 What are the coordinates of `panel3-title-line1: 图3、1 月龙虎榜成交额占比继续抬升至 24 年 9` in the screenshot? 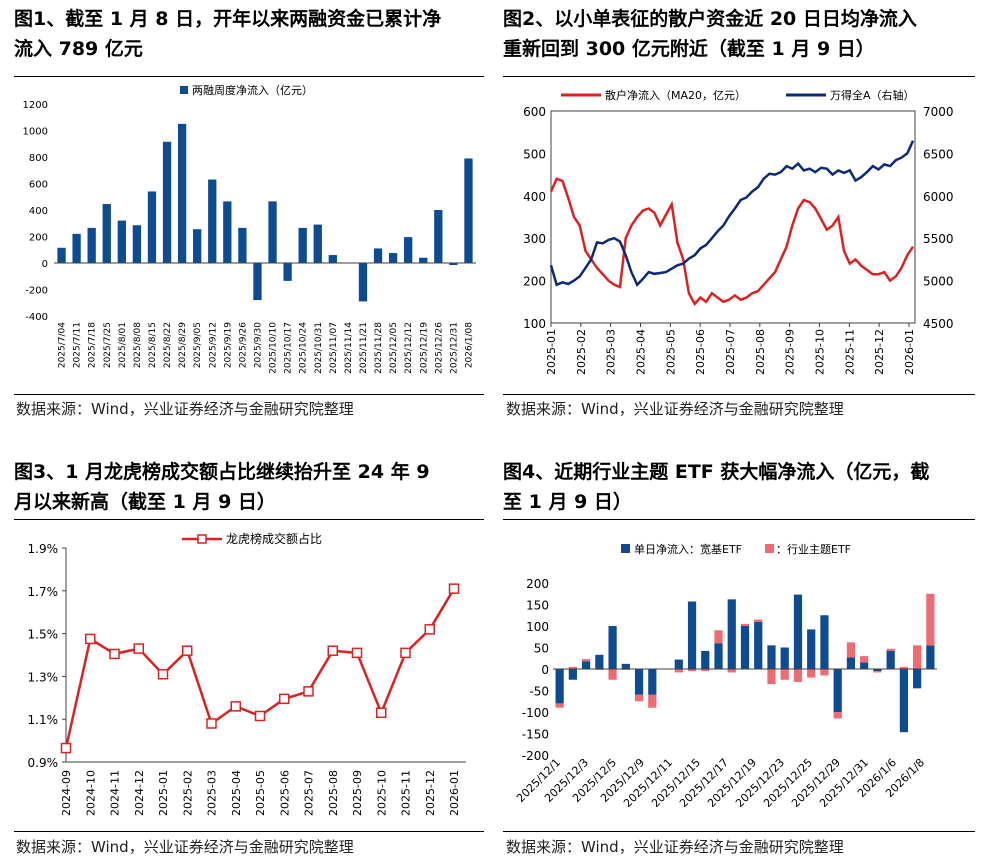 It's located at (222, 472).